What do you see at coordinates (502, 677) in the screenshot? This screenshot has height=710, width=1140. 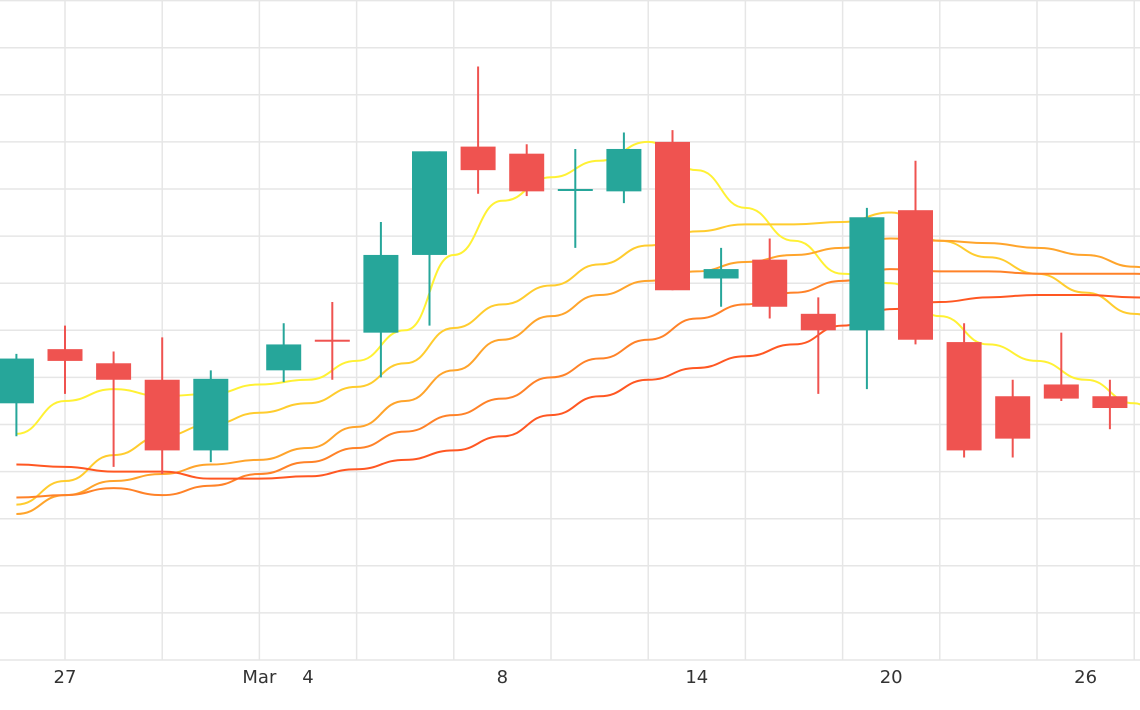 I see `x-tick-label: 8` at bounding box center [502, 677].